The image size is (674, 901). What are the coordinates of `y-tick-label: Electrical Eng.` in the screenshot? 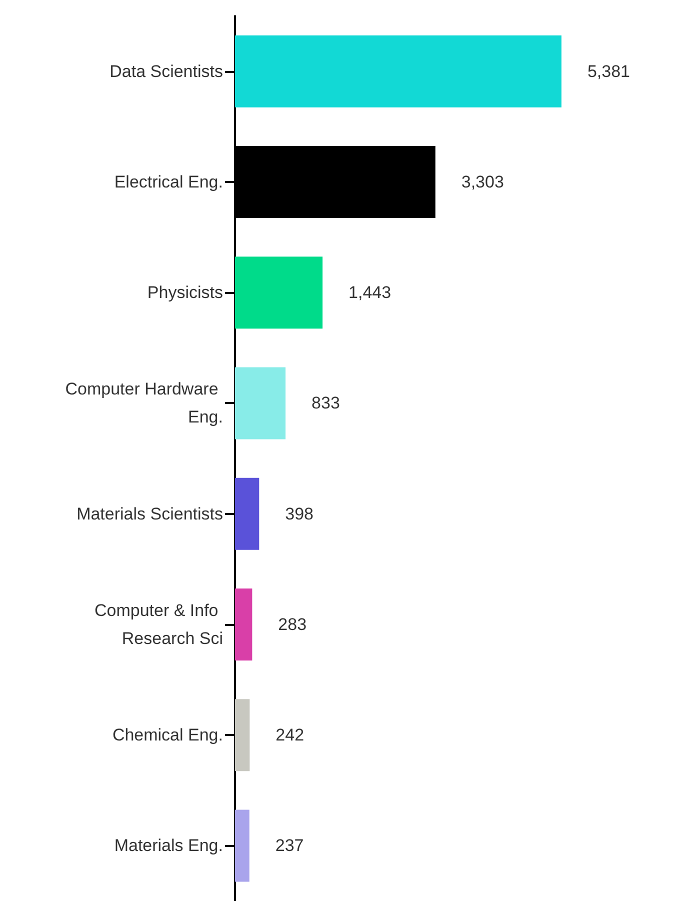 It's located at (168, 182).